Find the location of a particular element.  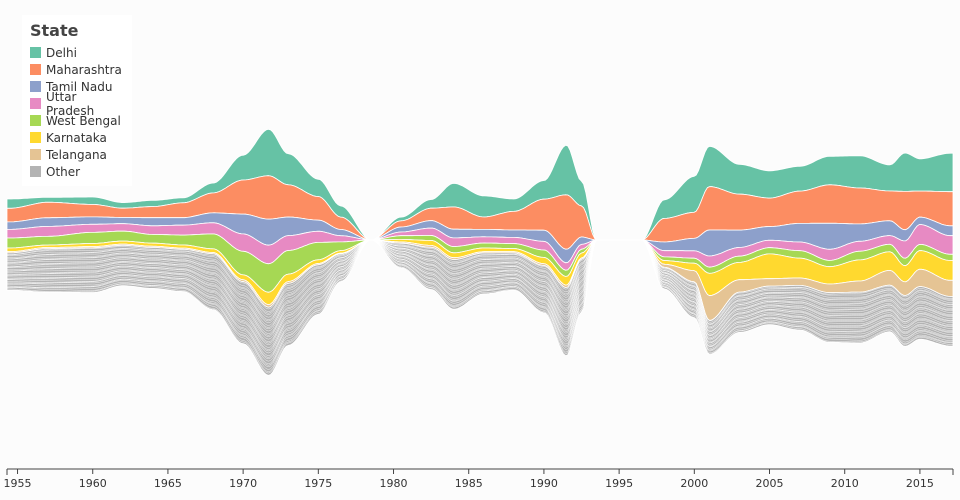

legend-title: State is located at coordinates (54, 30).